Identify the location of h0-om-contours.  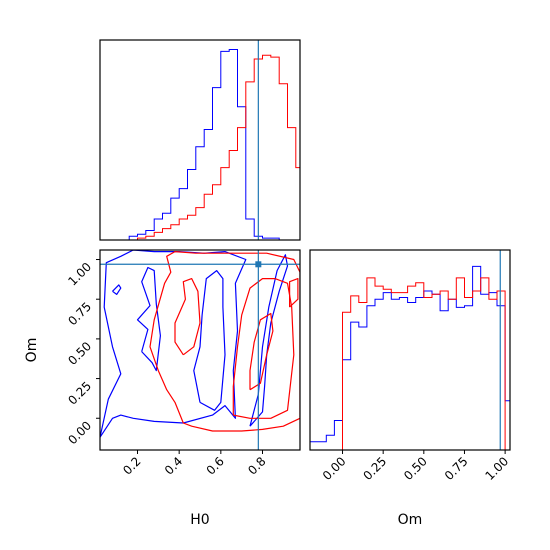
(200, 350).